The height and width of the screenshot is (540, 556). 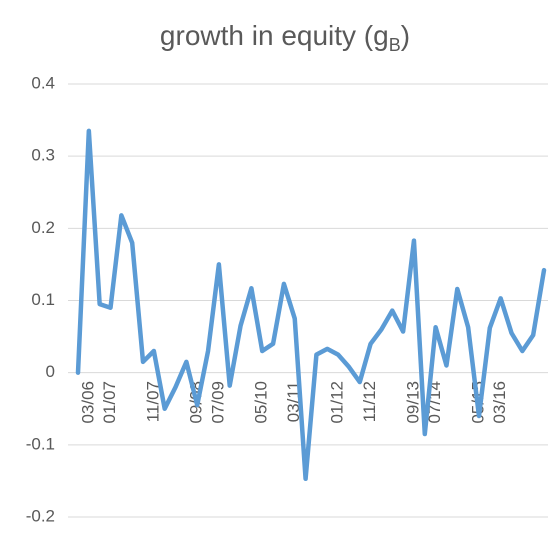 I want to click on x-tick-label: 11/12, so click(x=369, y=401).